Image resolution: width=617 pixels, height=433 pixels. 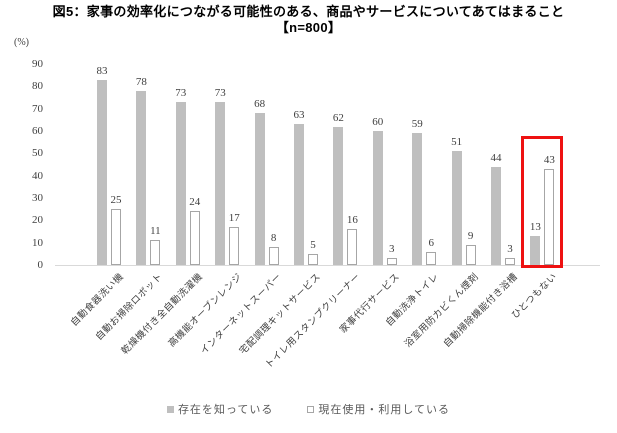 I want to click on y-axis-unit-label: (%), so click(x=21, y=42).